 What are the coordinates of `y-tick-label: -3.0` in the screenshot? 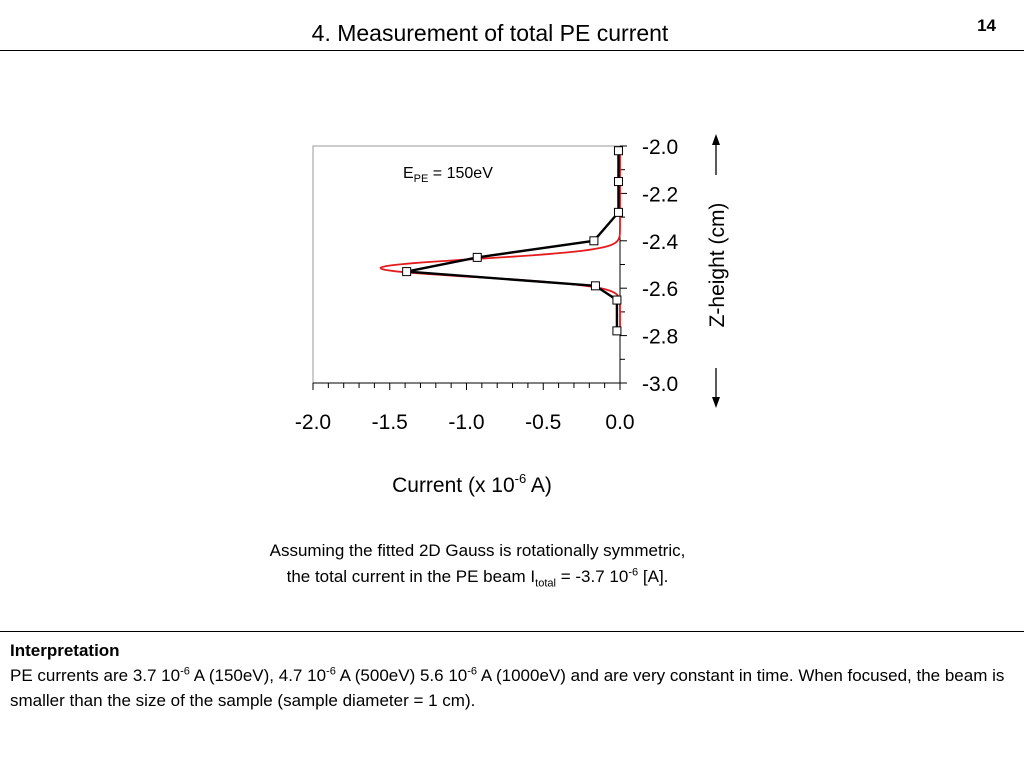 It's located at (660, 384).